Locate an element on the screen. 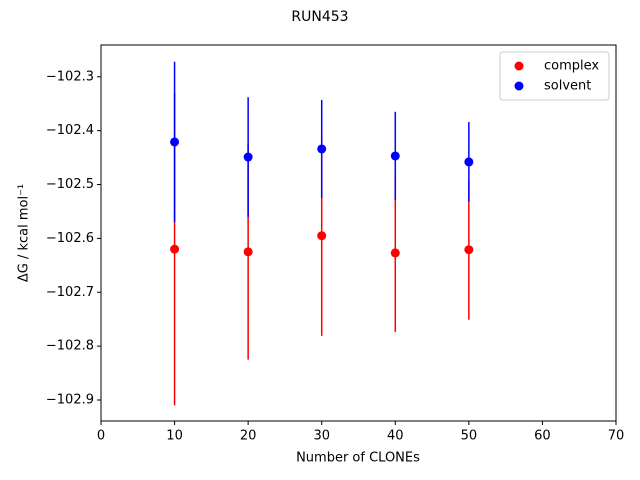 The image size is (640, 480). x-tick-label: 40 is located at coordinates (395, 436).